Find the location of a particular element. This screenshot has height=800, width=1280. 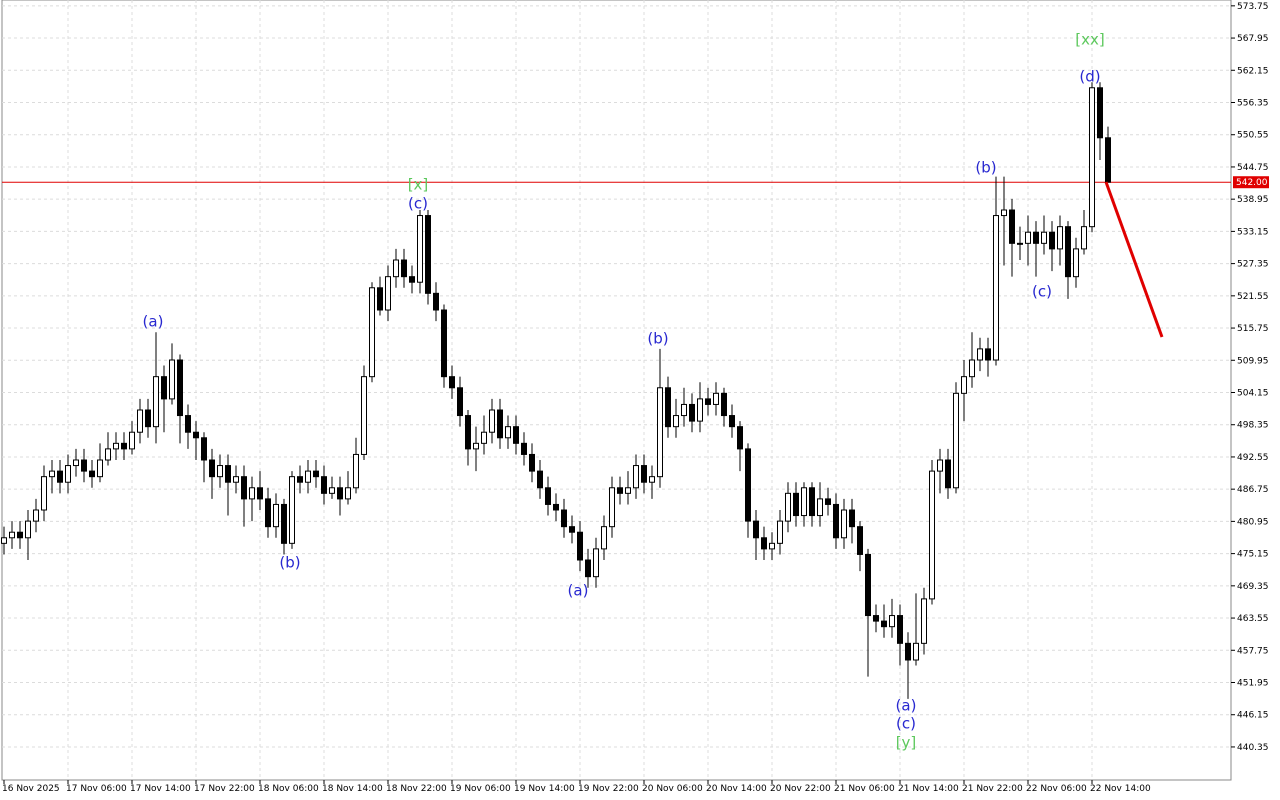

x-tick-label: 21 Nov 14:00 is located at coordinates (928, 789).